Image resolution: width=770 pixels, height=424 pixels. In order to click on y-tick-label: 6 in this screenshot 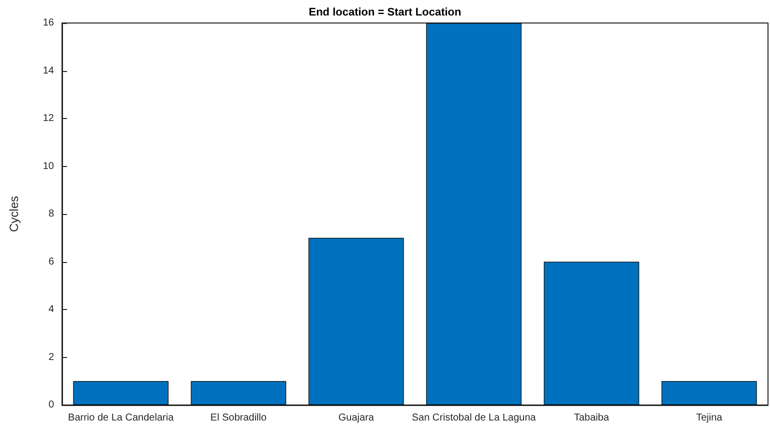, I will do `click(51, 262)`.